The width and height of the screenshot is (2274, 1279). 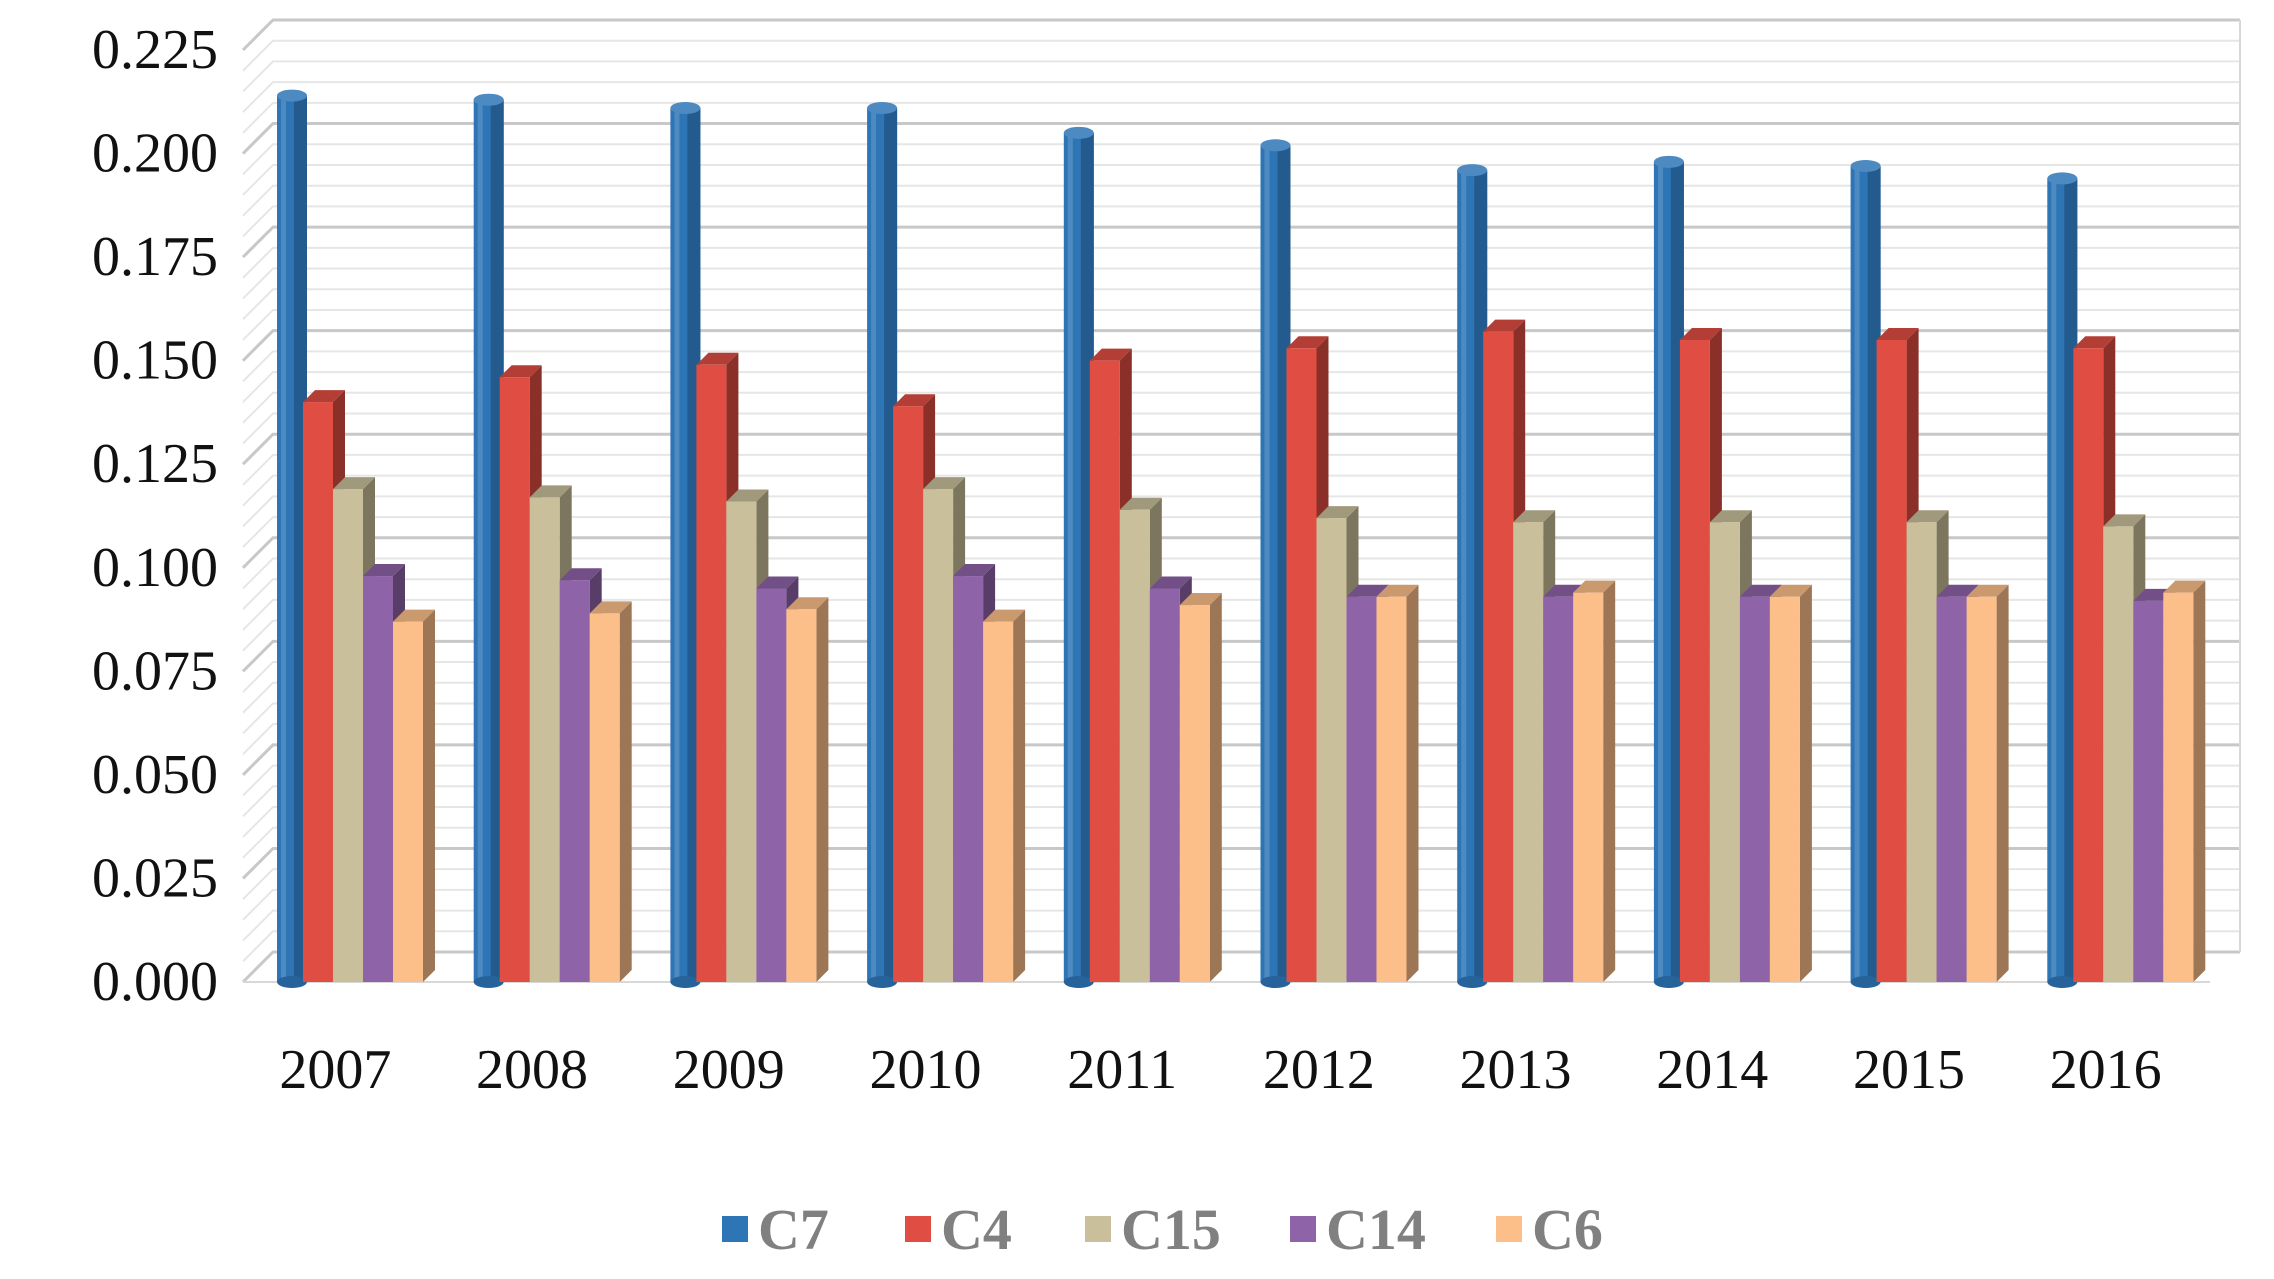 I want to click on y-tick-label: 0.050, so click(x=155, y=775).